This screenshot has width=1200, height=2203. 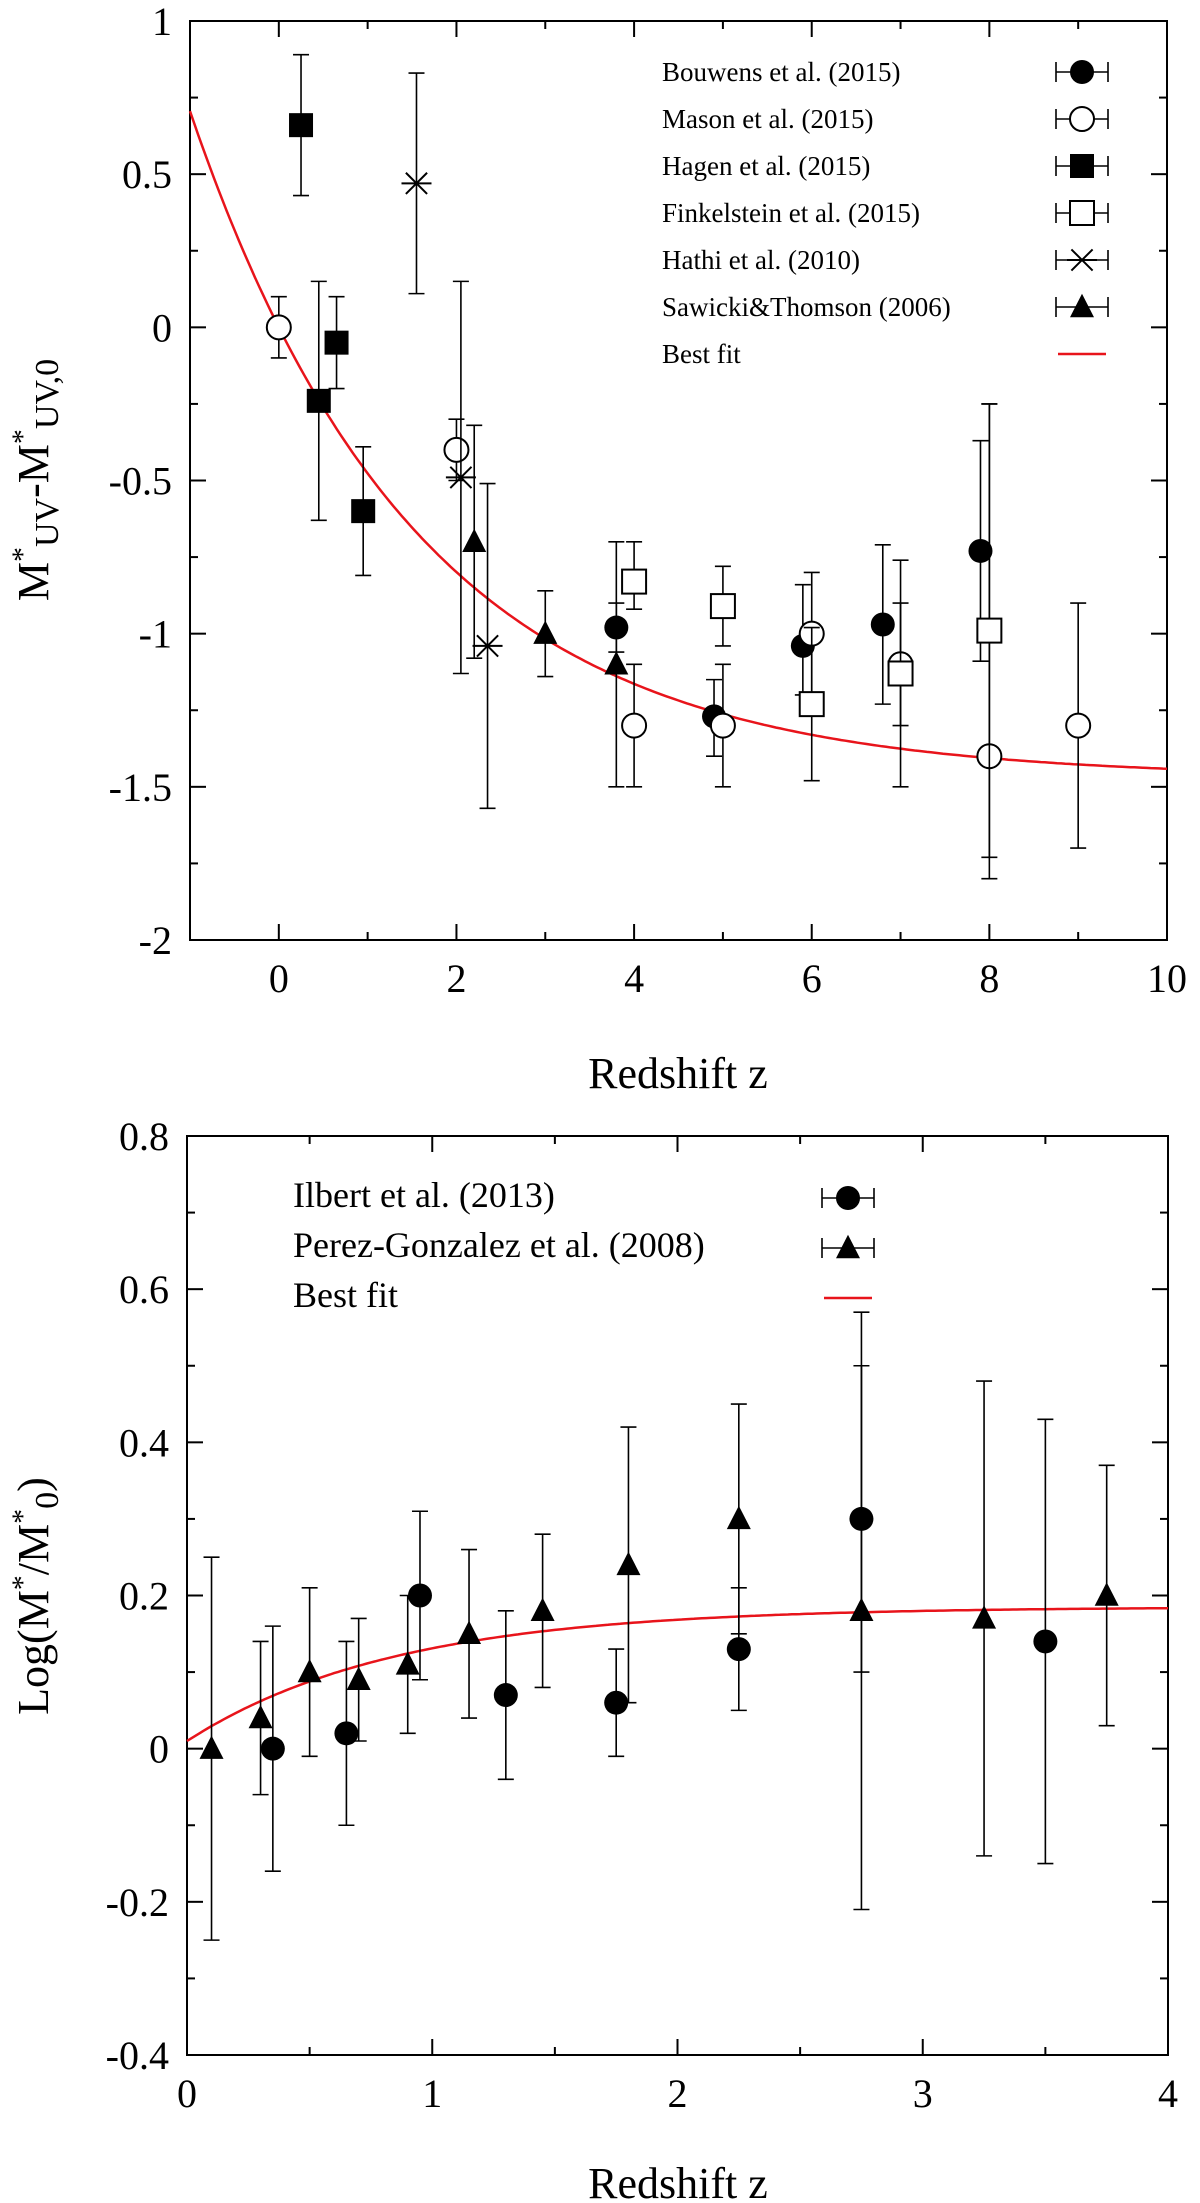 I want to click on y-axis-title: M*UV-M*UV,0, so click(x=36, y=480).